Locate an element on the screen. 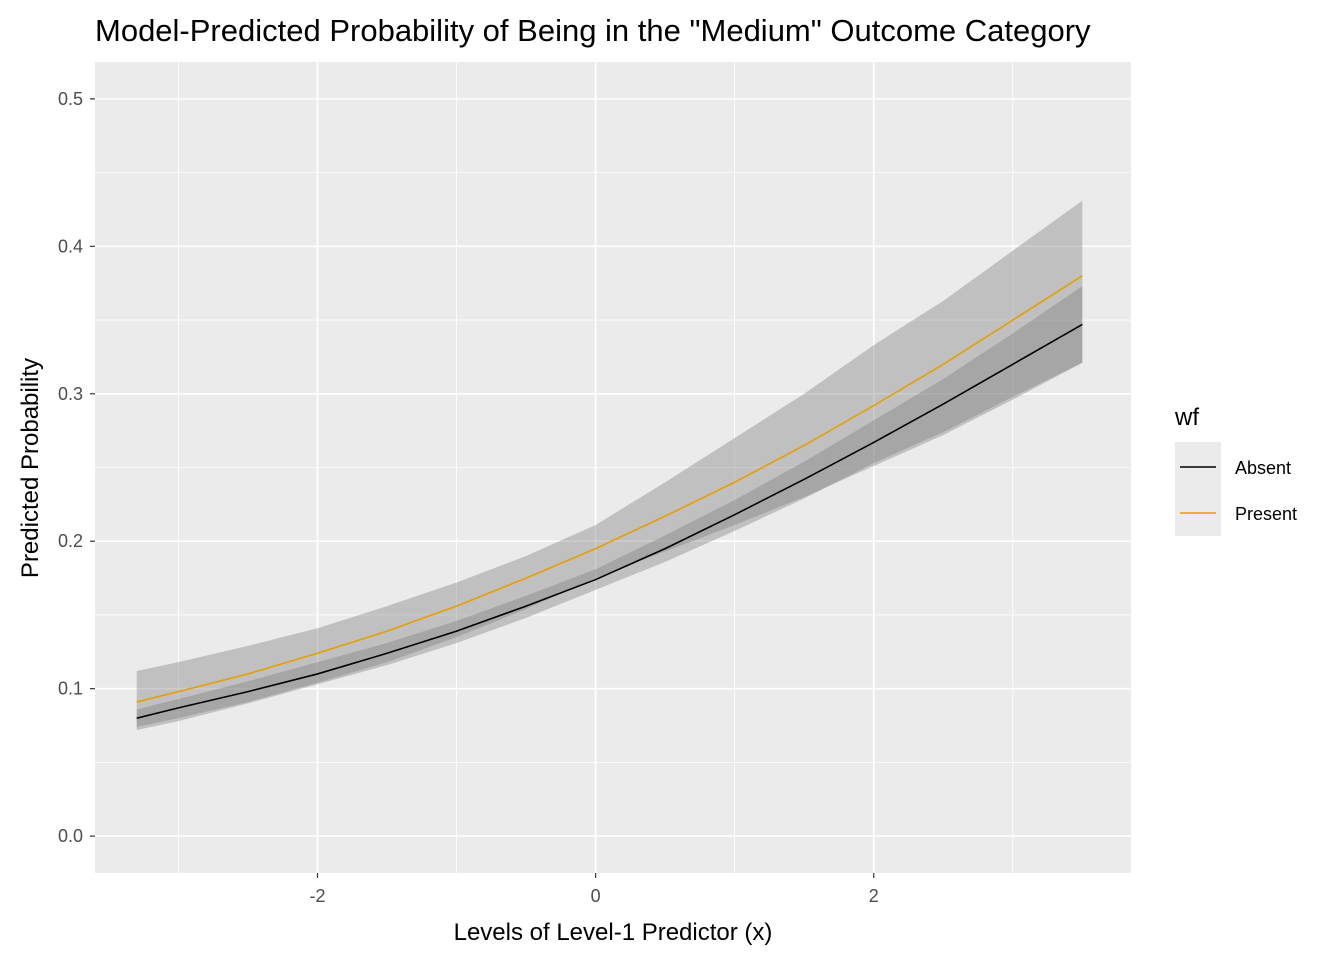 The width and height of the screenshot is (1344, 960). legend-label-absent: Absent is located at coordinates (1263, 468).